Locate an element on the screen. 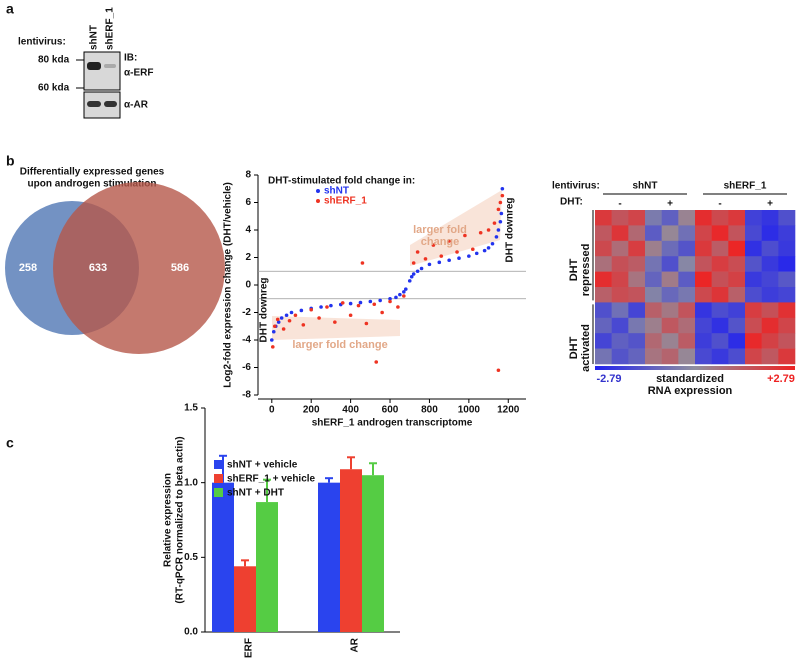 This screenshot has height=664, width=800. x-tick-label: AR is located at coordinates (355, 644).